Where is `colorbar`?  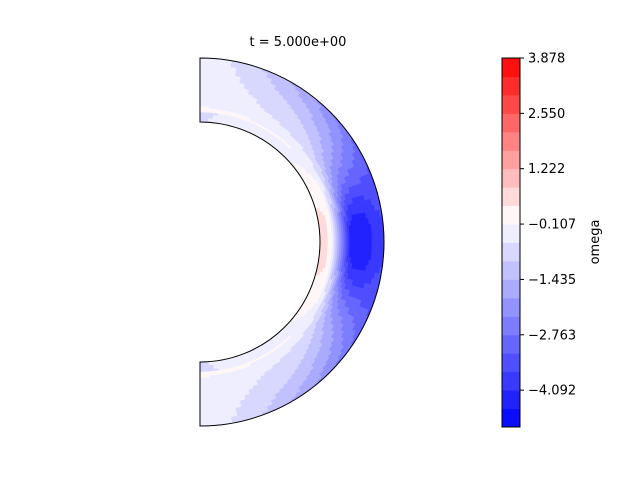
colorbar is located at coordinates (511, 243).